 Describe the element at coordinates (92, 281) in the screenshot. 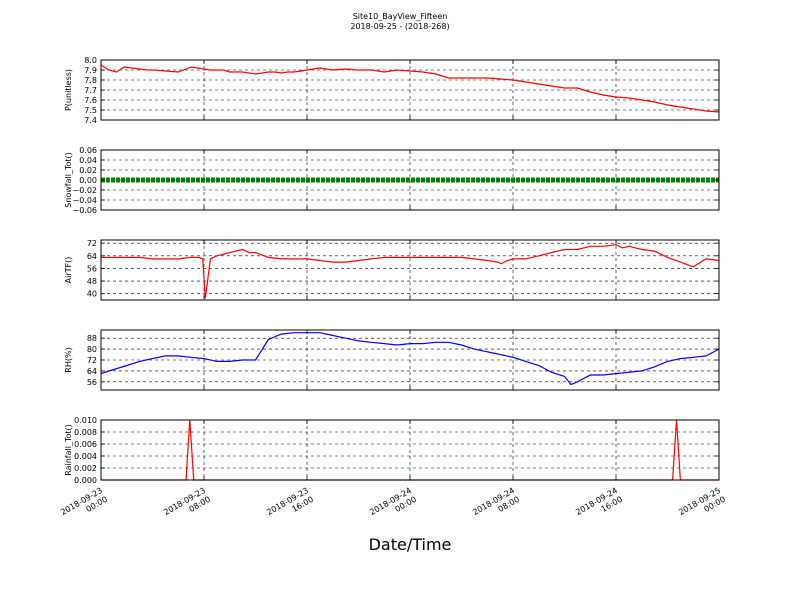

I see `ytick-label: 48` at that location.